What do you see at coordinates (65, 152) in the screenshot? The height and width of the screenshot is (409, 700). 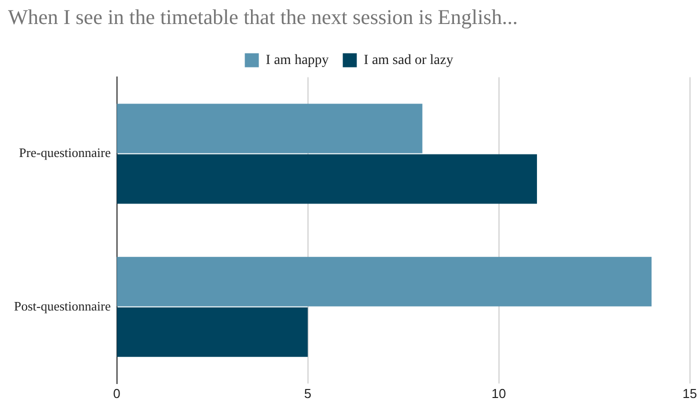 I see `y-tick-label: Pre-questionnaire` at bounding box center [65, 152].